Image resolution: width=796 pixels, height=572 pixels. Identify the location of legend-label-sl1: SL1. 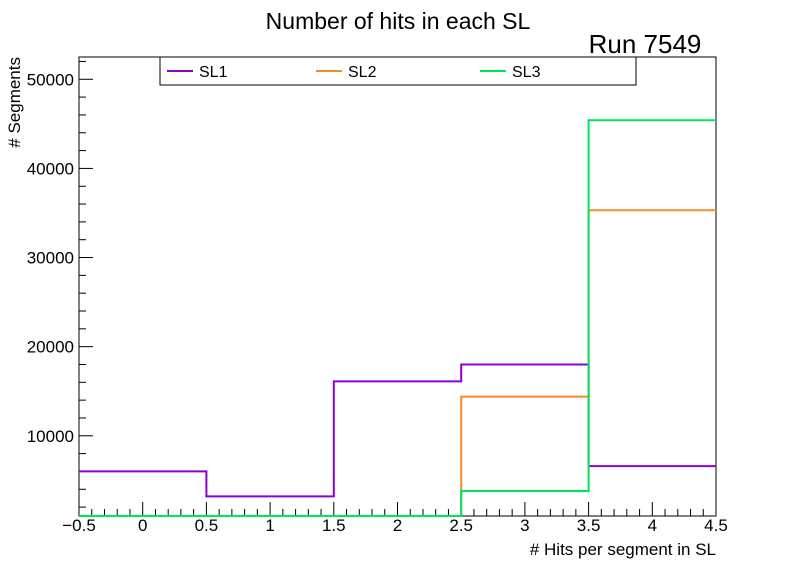
(213, 72).